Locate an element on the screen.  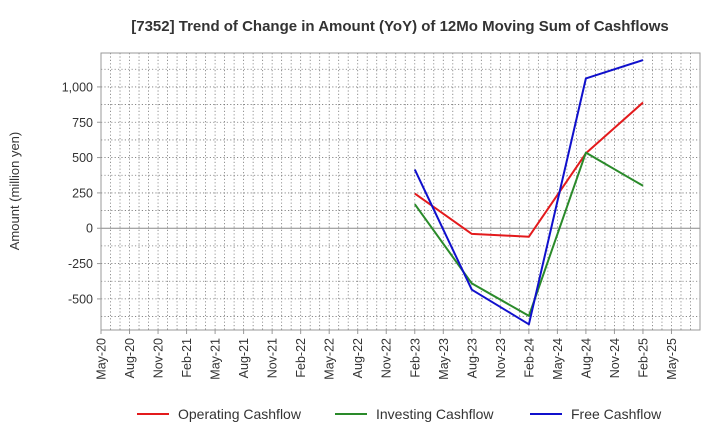
legend-label: Free Cashflow is located at coordinates (616, 414).